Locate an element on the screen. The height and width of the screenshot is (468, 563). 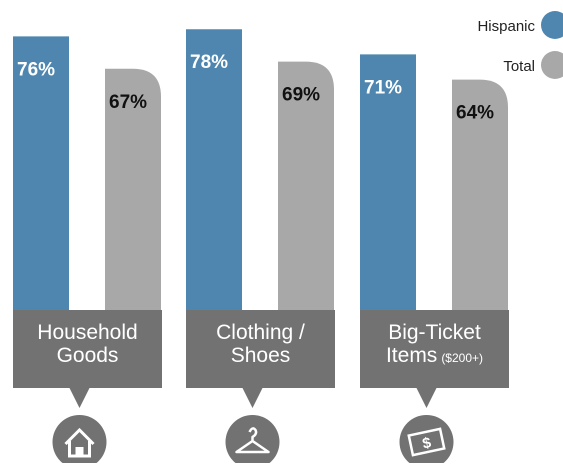
category-label-line2-main-2: Shoes is located at coordinates (261, 355).